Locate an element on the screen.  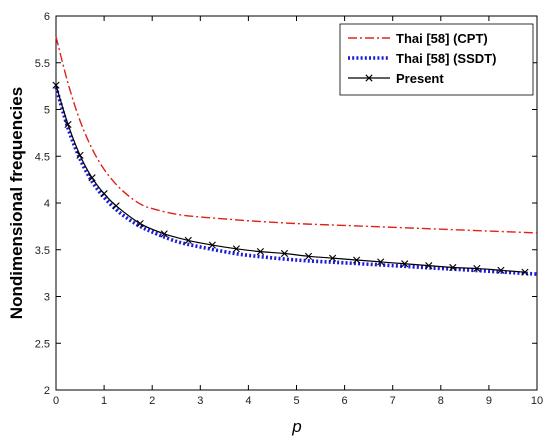
legend-box is located at coordinates (436, 59).